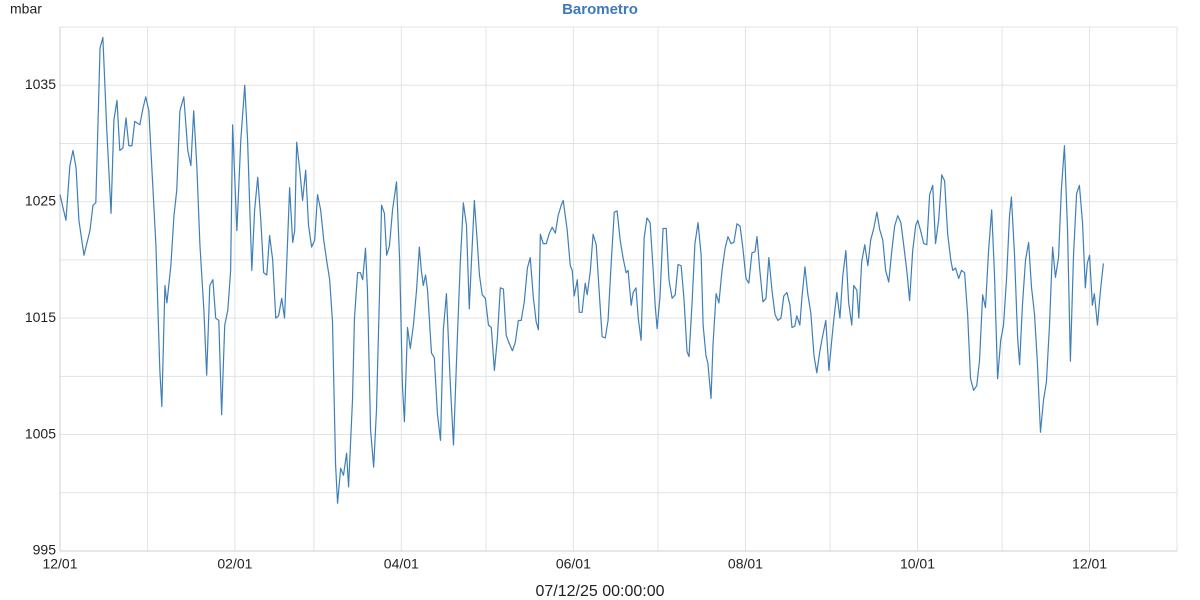  I want to click on y-tick-label: 1015, so click(40, 317).